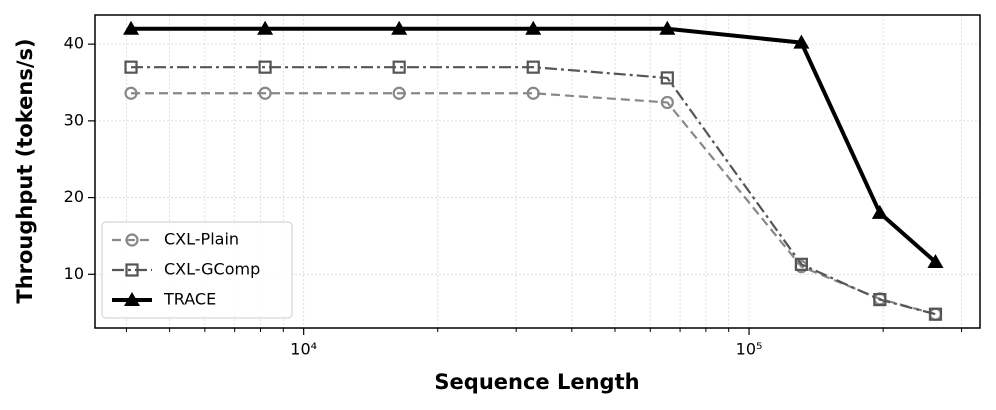 This screenshot has width=996, height=410. What do you see at coordinates (749, 349) in the screenshot?
I see `x-tick-label: 10⁵` at bounding box center [749, 349].